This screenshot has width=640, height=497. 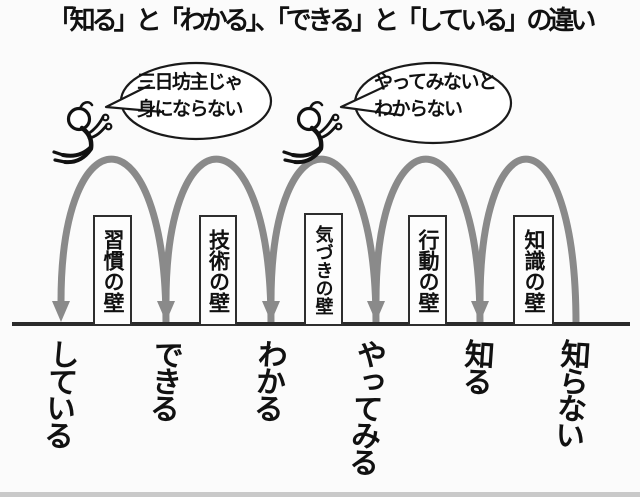 What do you see at coordinates (320, 494) in the screenshot?
I see `bottom-edge-artifact` at bounding box center [320, 494].